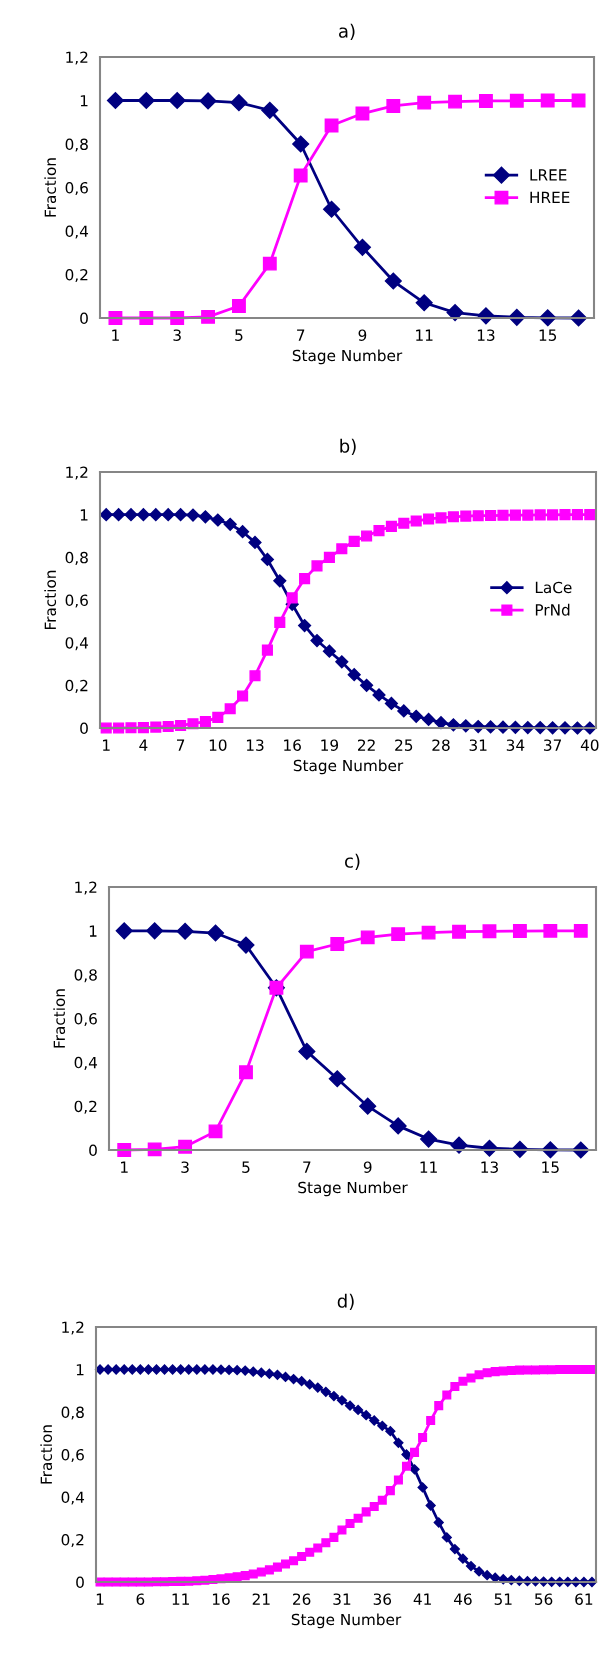  Describe the element at coordinates (544, 1599) in the screenshot. I see `x-tick-label: 56` at that location.